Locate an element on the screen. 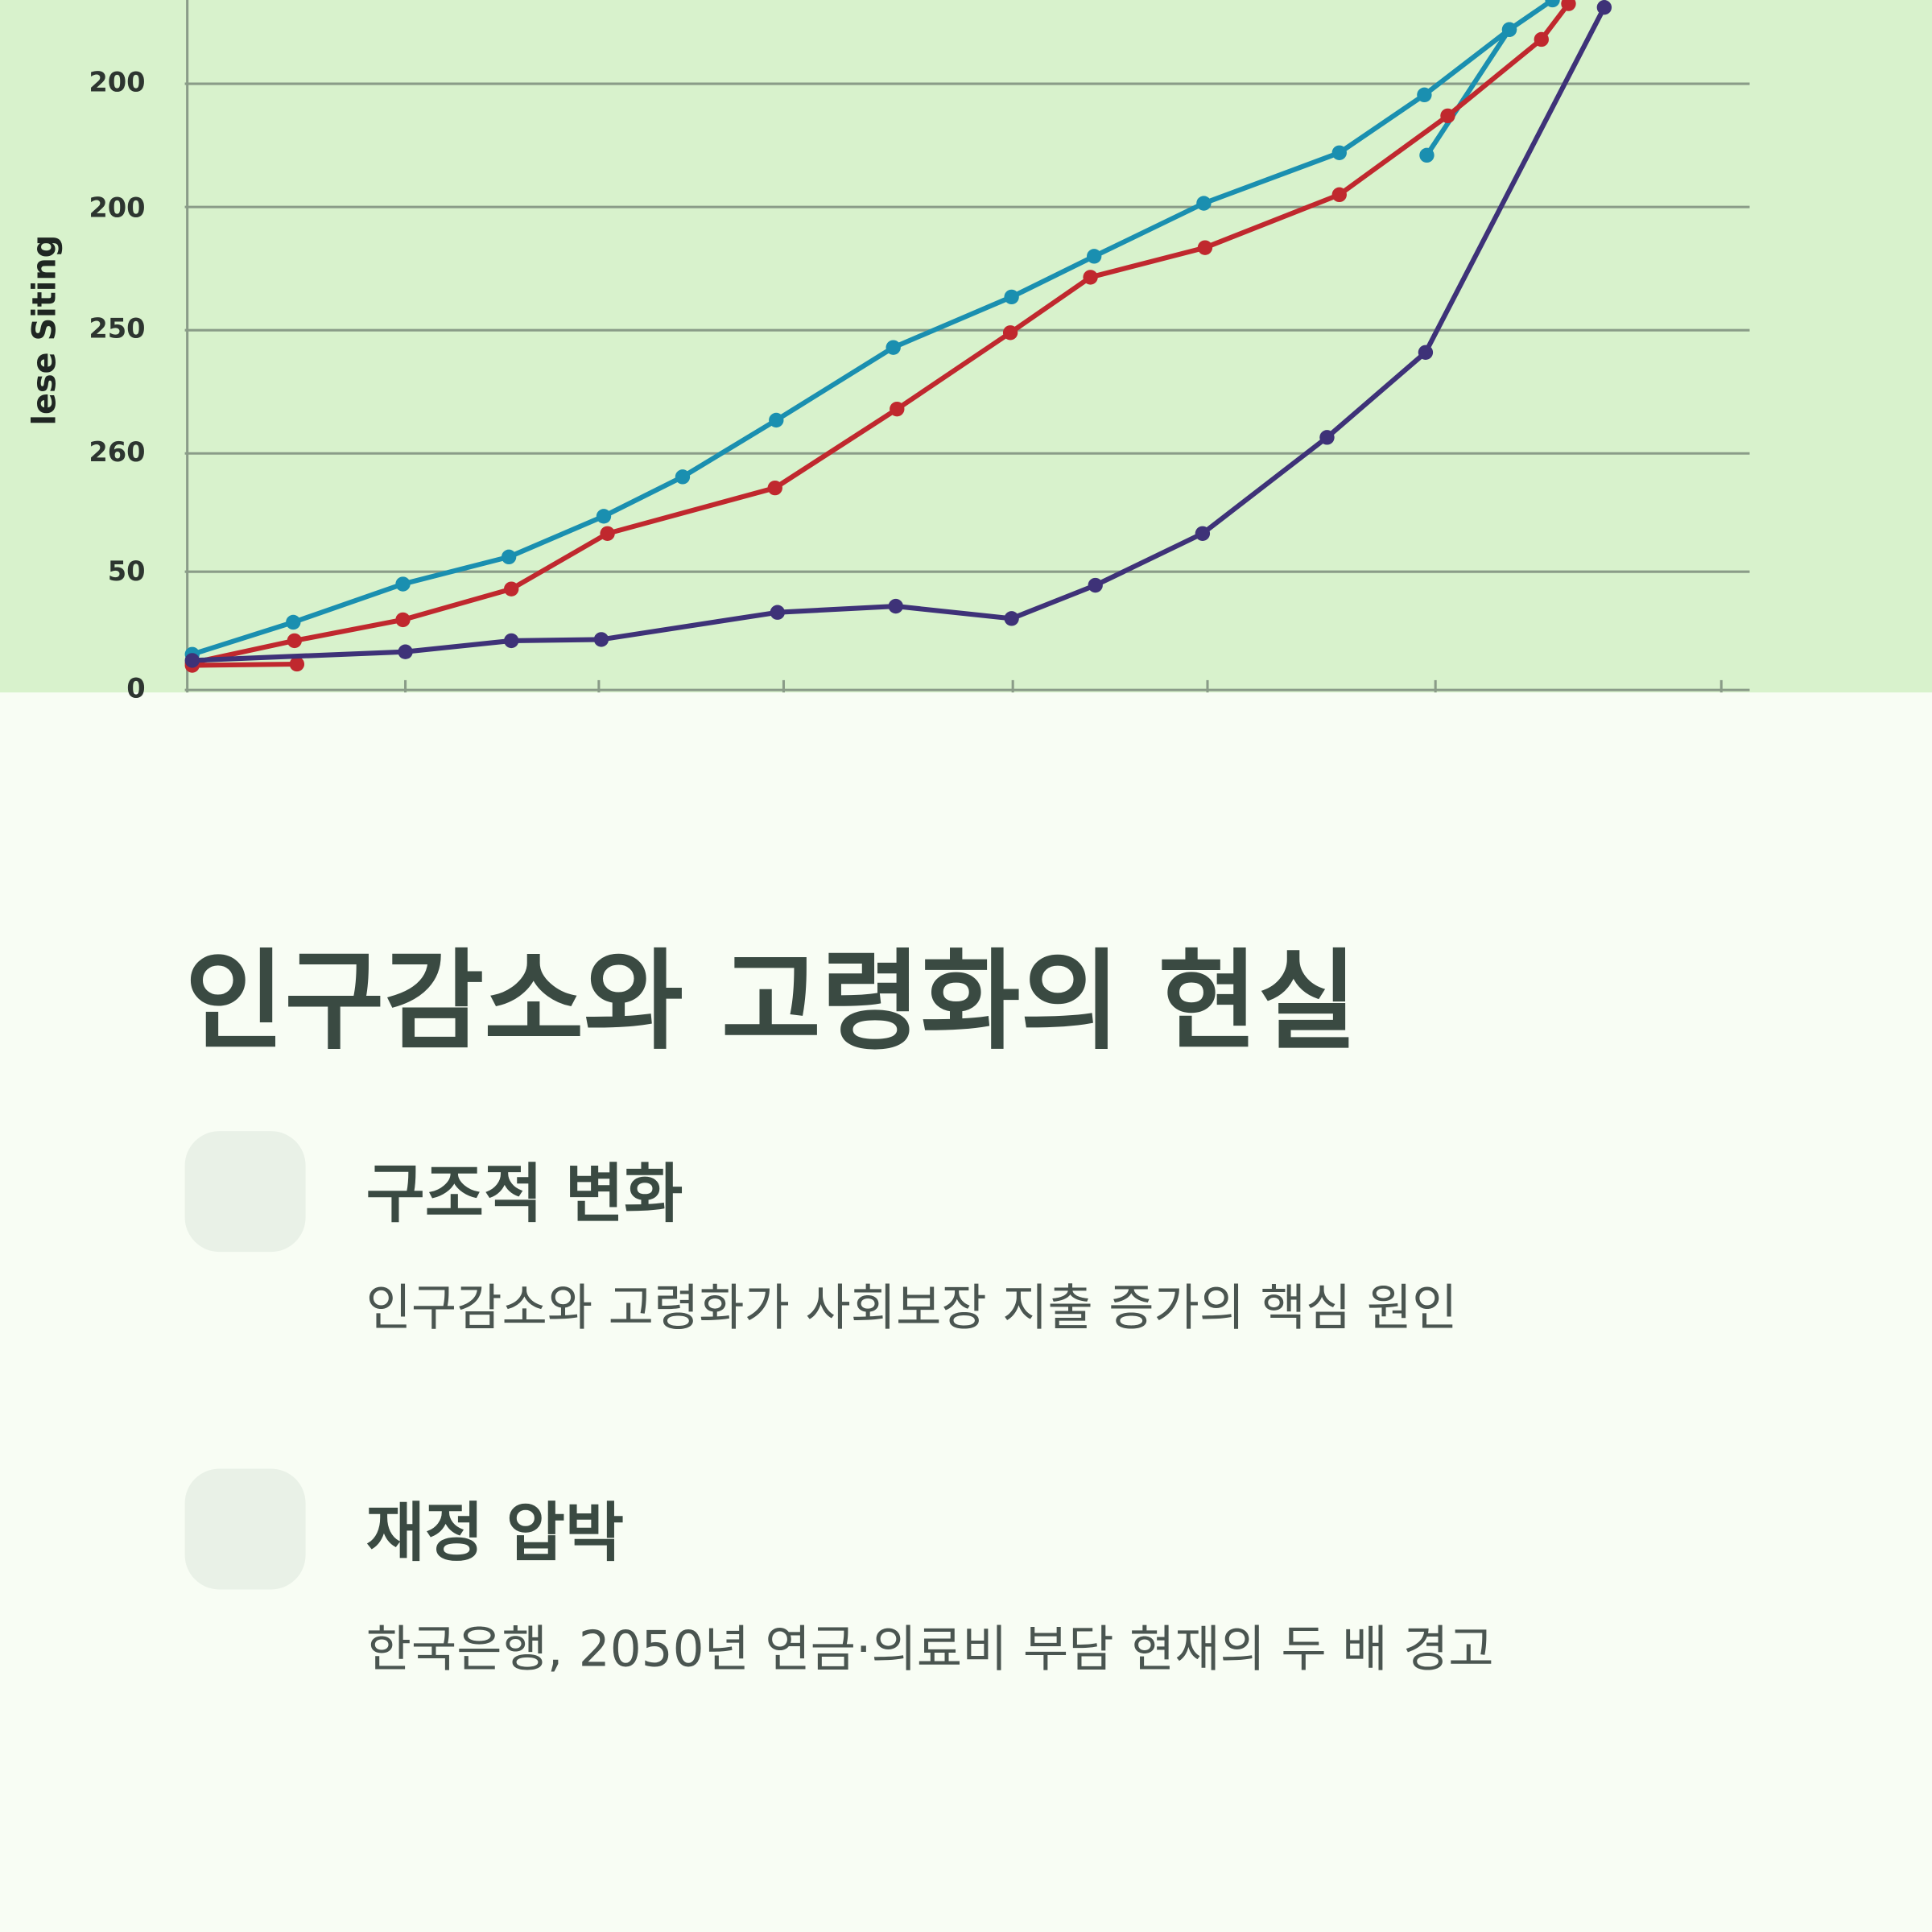 The width and height of the screenshot is (1932, 1932). title: 인구감소와 고령화의 현실 is located at coordinates (771, 1001).